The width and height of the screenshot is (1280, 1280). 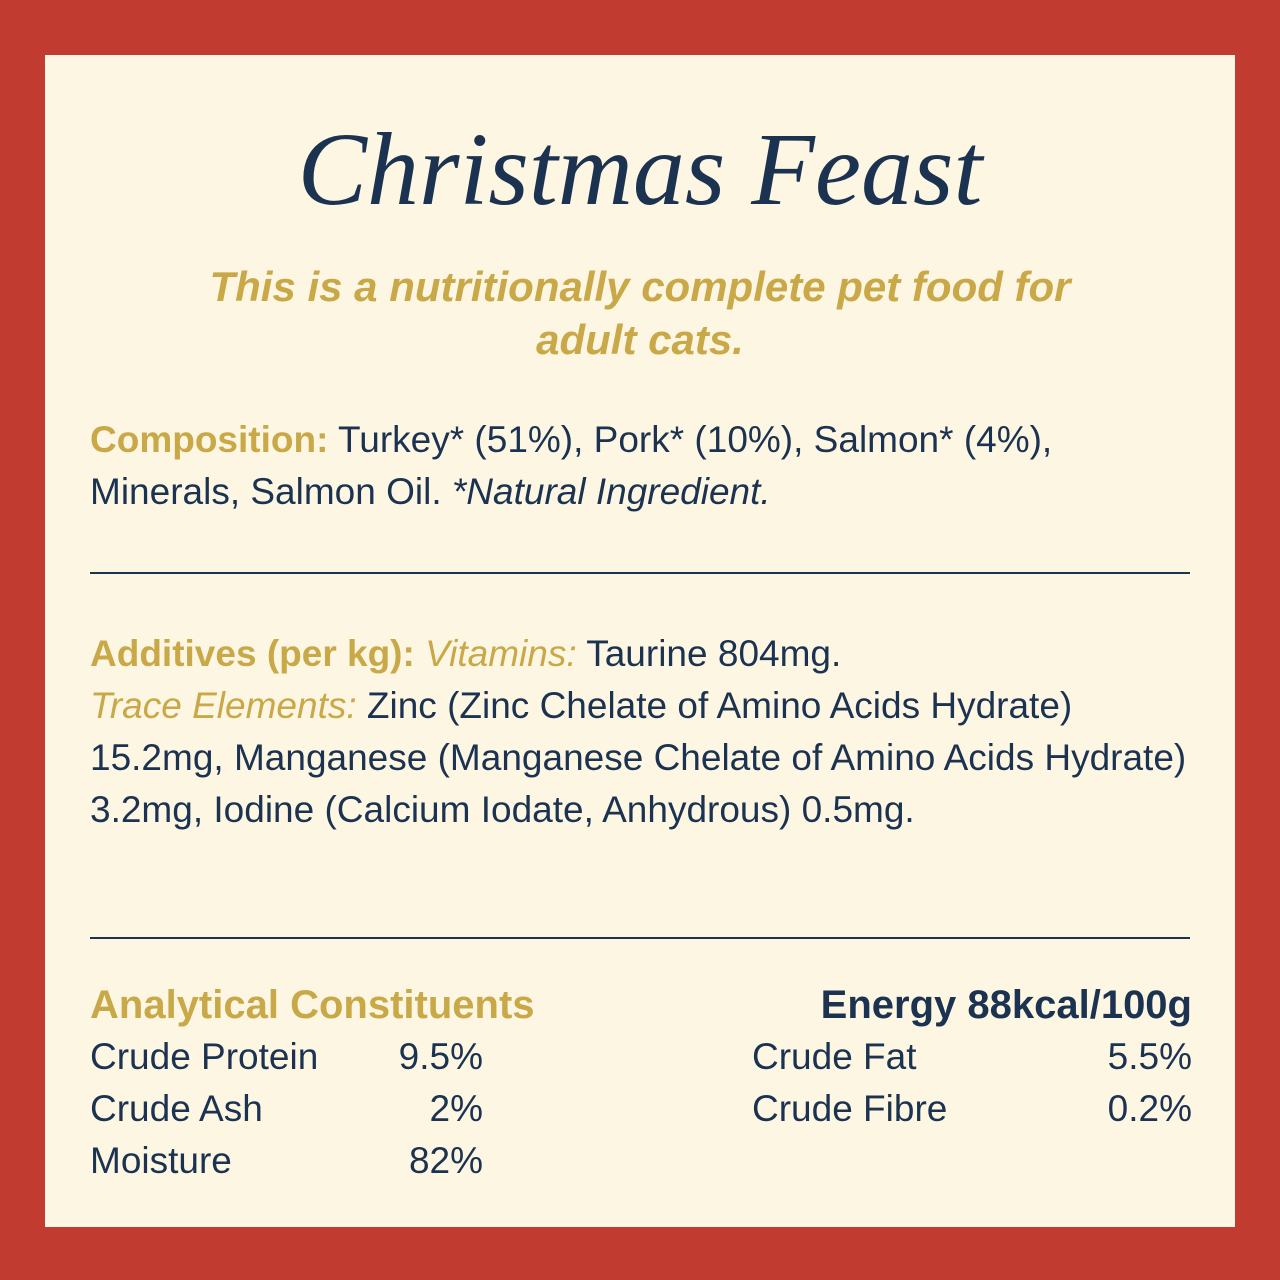 I want to click on constituent-name: Crude Fat, so click(x=834, y=1056).